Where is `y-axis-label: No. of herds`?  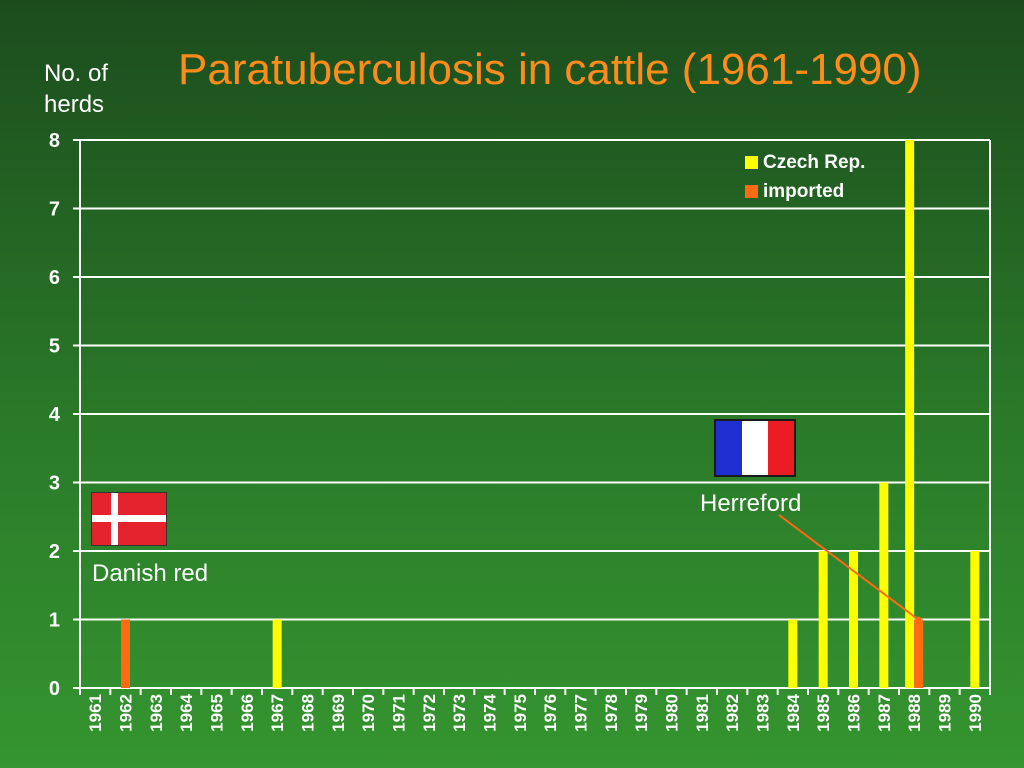
y-axis-label: No. of herds is located at coordinates (76, 89).